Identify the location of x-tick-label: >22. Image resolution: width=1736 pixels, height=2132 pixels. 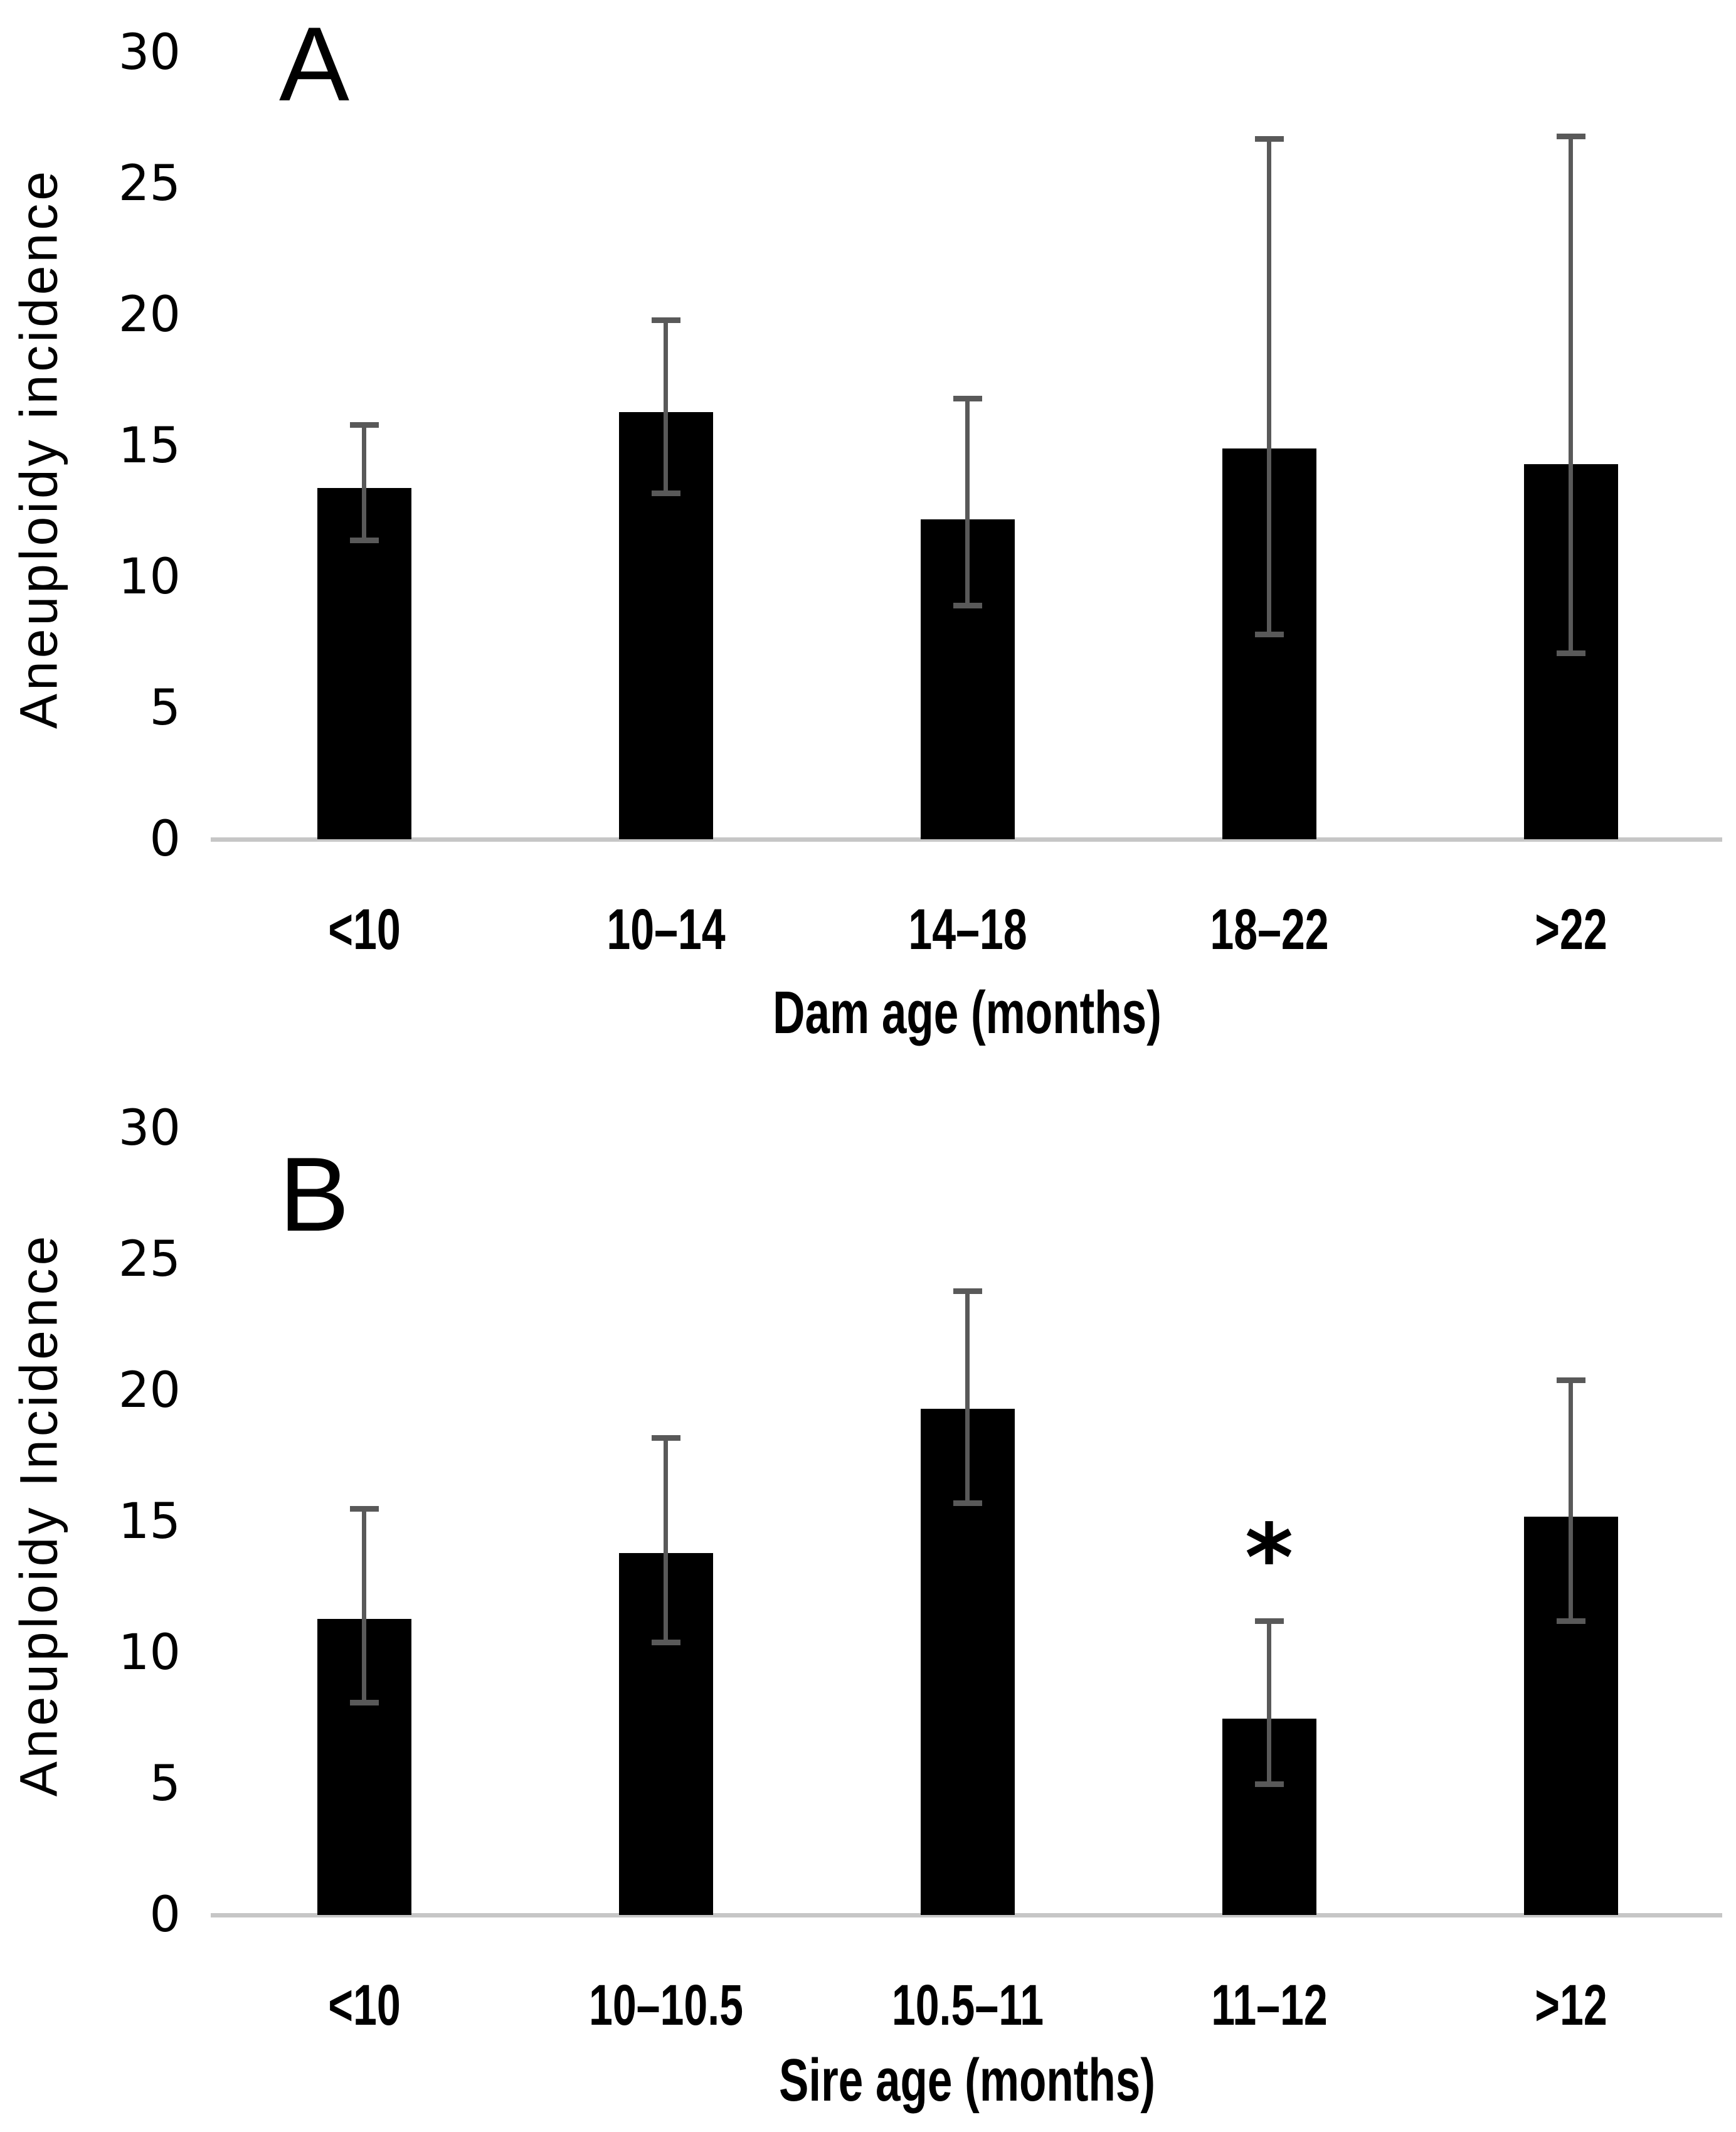
(1571, 930).